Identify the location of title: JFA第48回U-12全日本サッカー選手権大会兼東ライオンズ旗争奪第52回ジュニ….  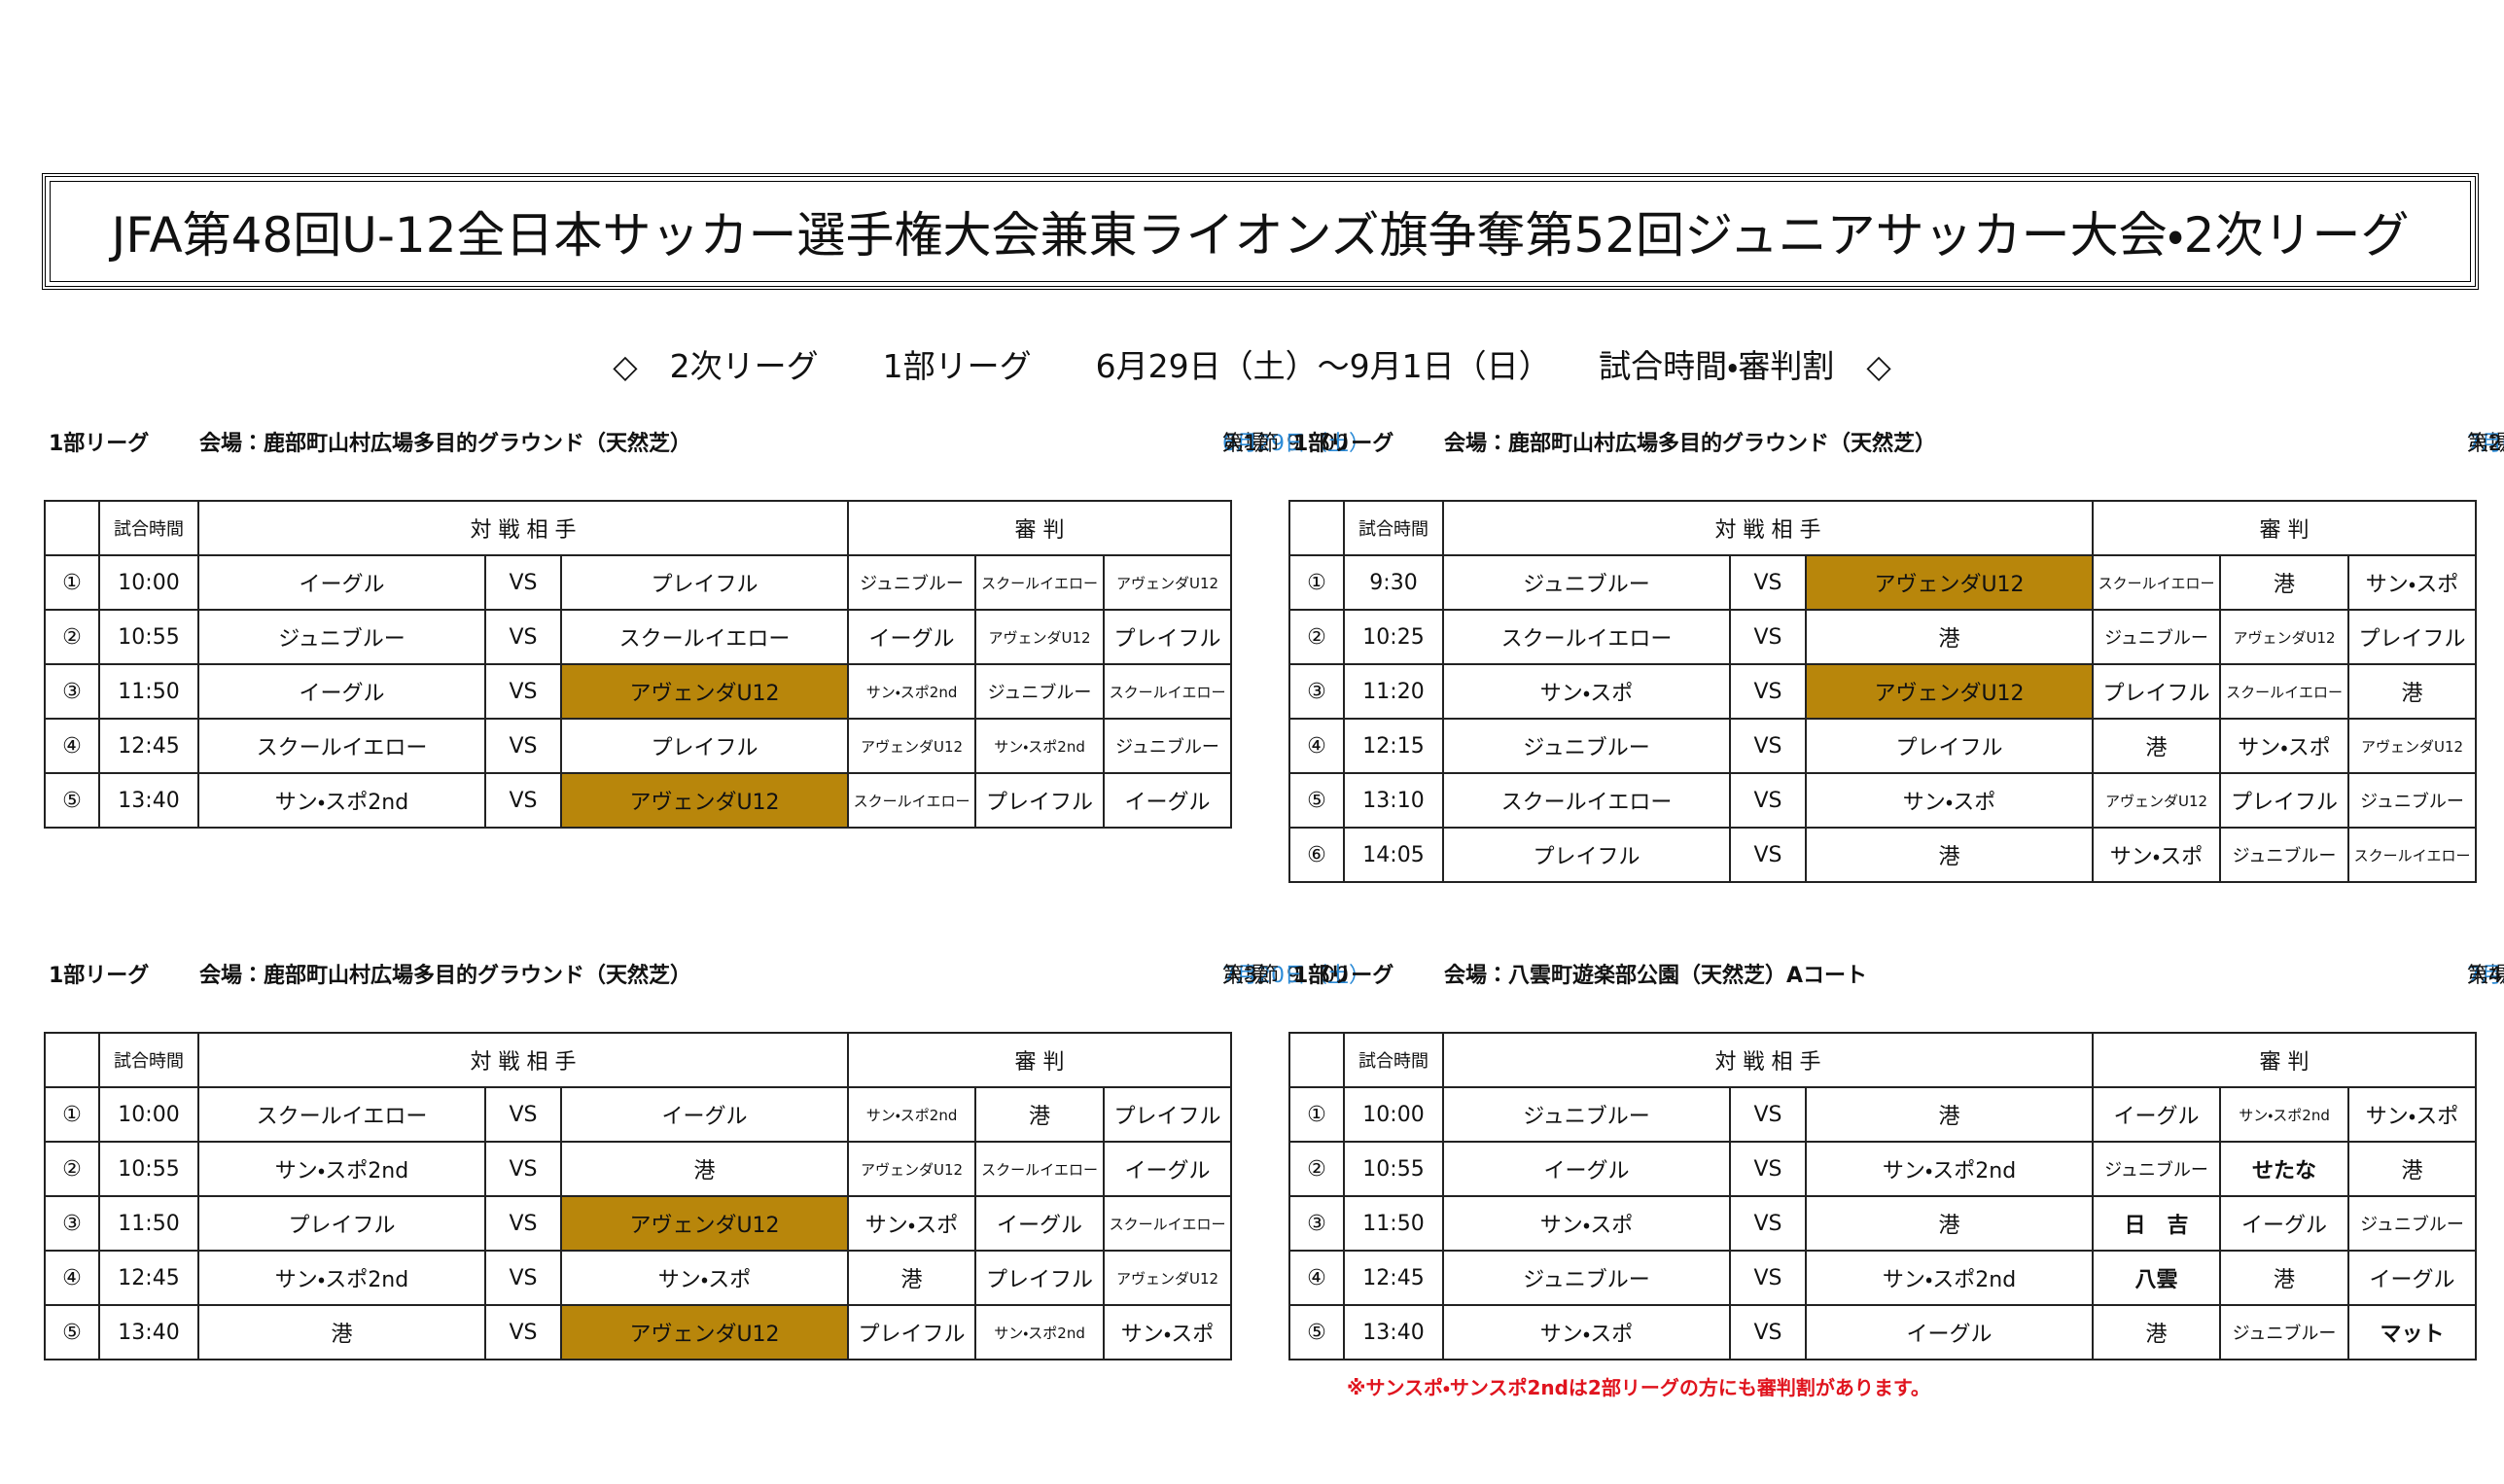
(1260, 232).